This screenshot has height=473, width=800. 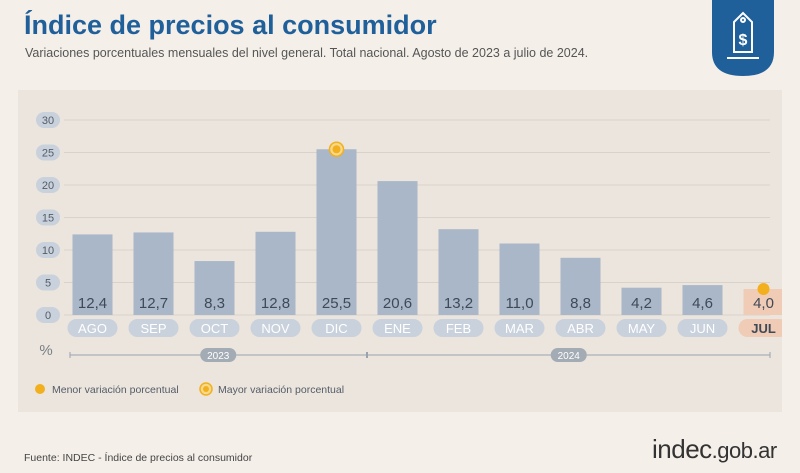 I want to click on category-label: MAY, so click(x=642, y=328).